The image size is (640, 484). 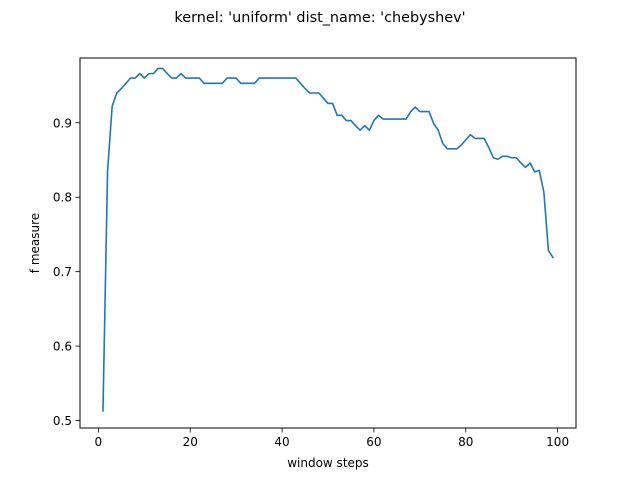 What do you see at coordinates (35, 243) in the screenshot?
I see `y-axis-label: f measure` at bounding box center [35, 243].